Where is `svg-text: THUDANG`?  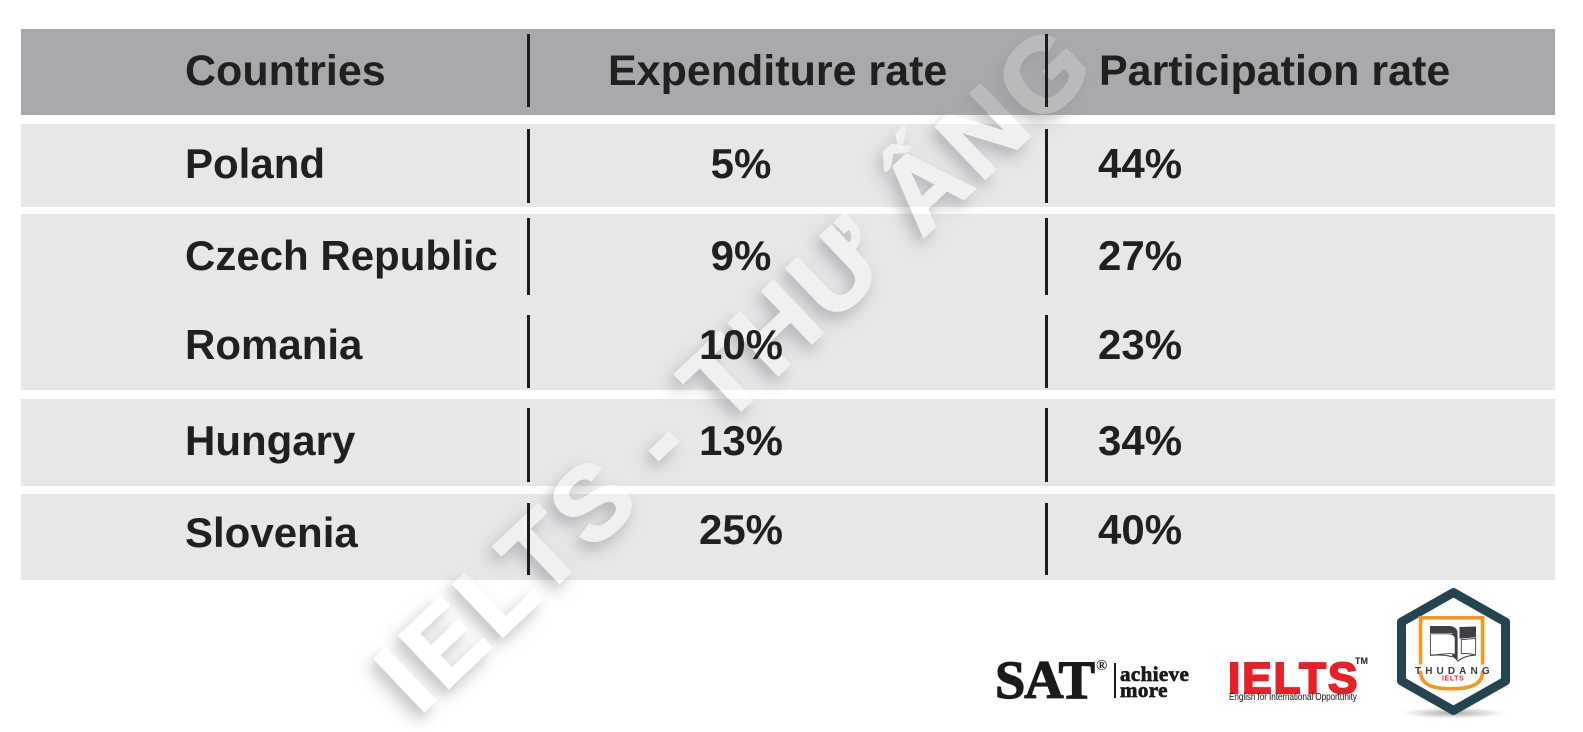
svg-text: THUDANG is located at coordinates (1454, 671).